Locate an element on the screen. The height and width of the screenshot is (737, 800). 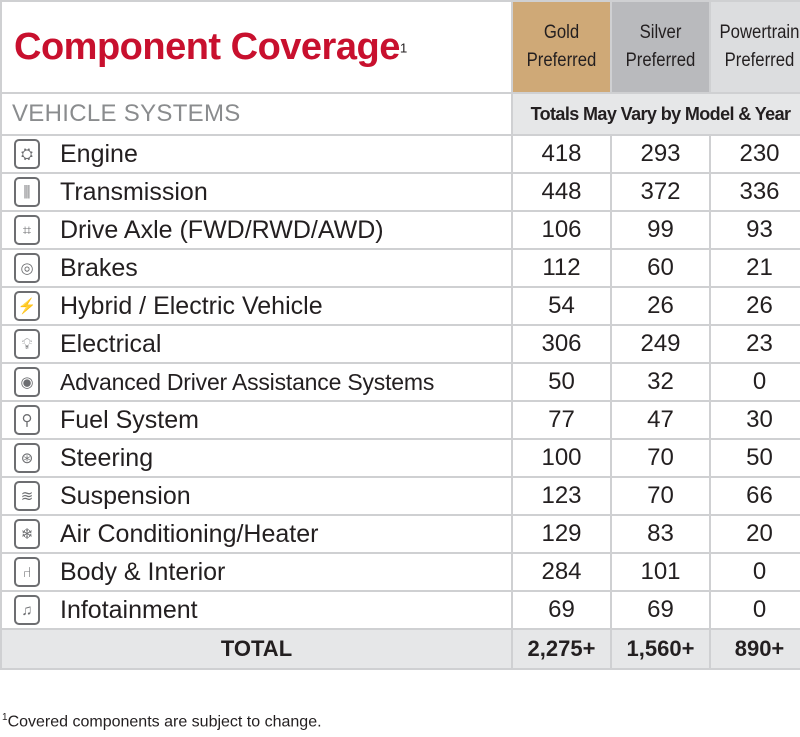
table-row: ◉ Advanced Driver Assistance Systems 50 32 0 is located at coordinates (400, 382).